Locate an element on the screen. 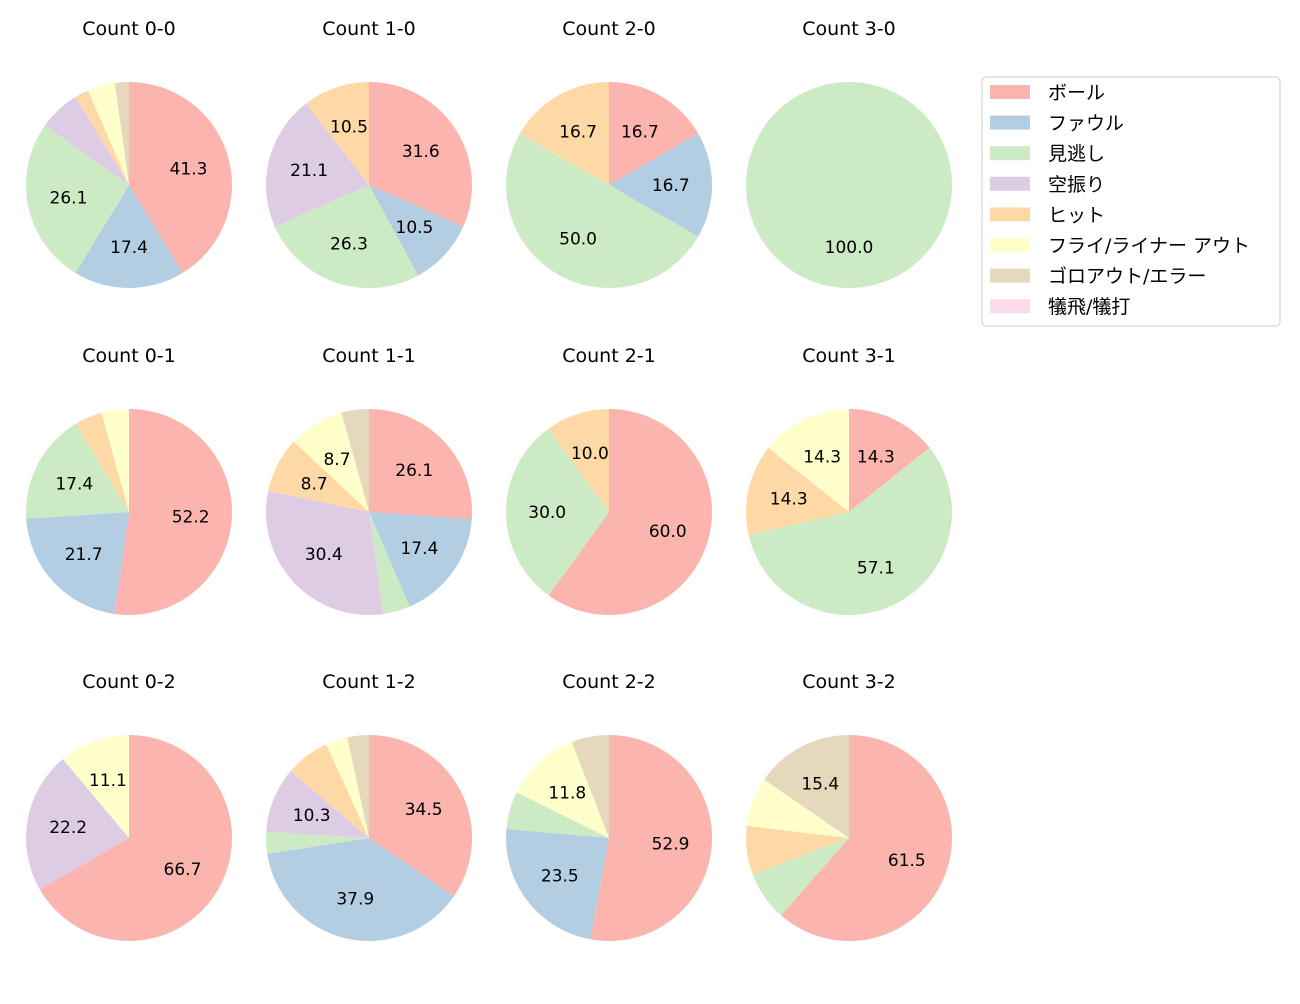  pie-2-2: Count 2-2 52.9 23.5 11.8 is located at coordinates (609, 806).